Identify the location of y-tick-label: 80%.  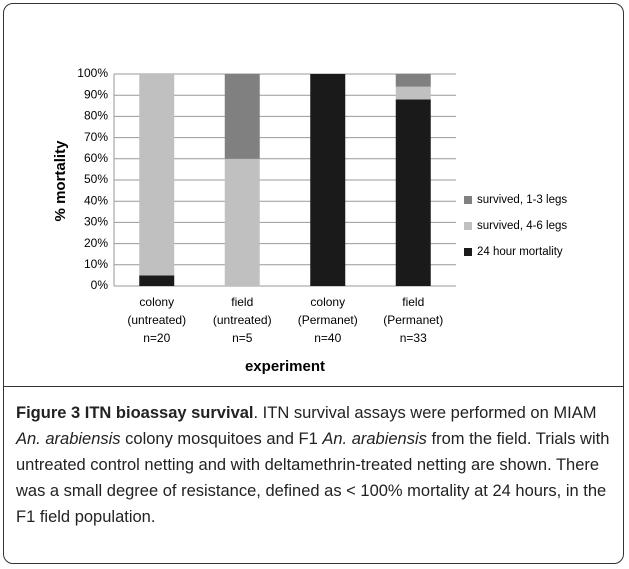
(96, 116).